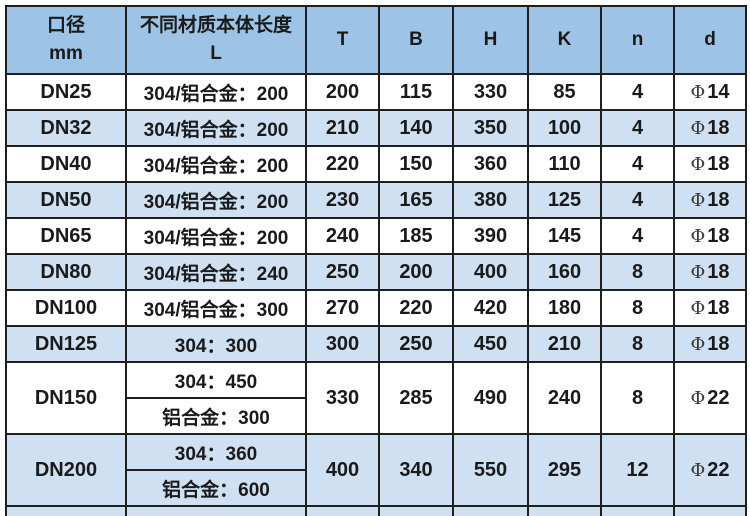 The image size is (750, 516). I want to click on cell-B: 220, so click(416, 308).